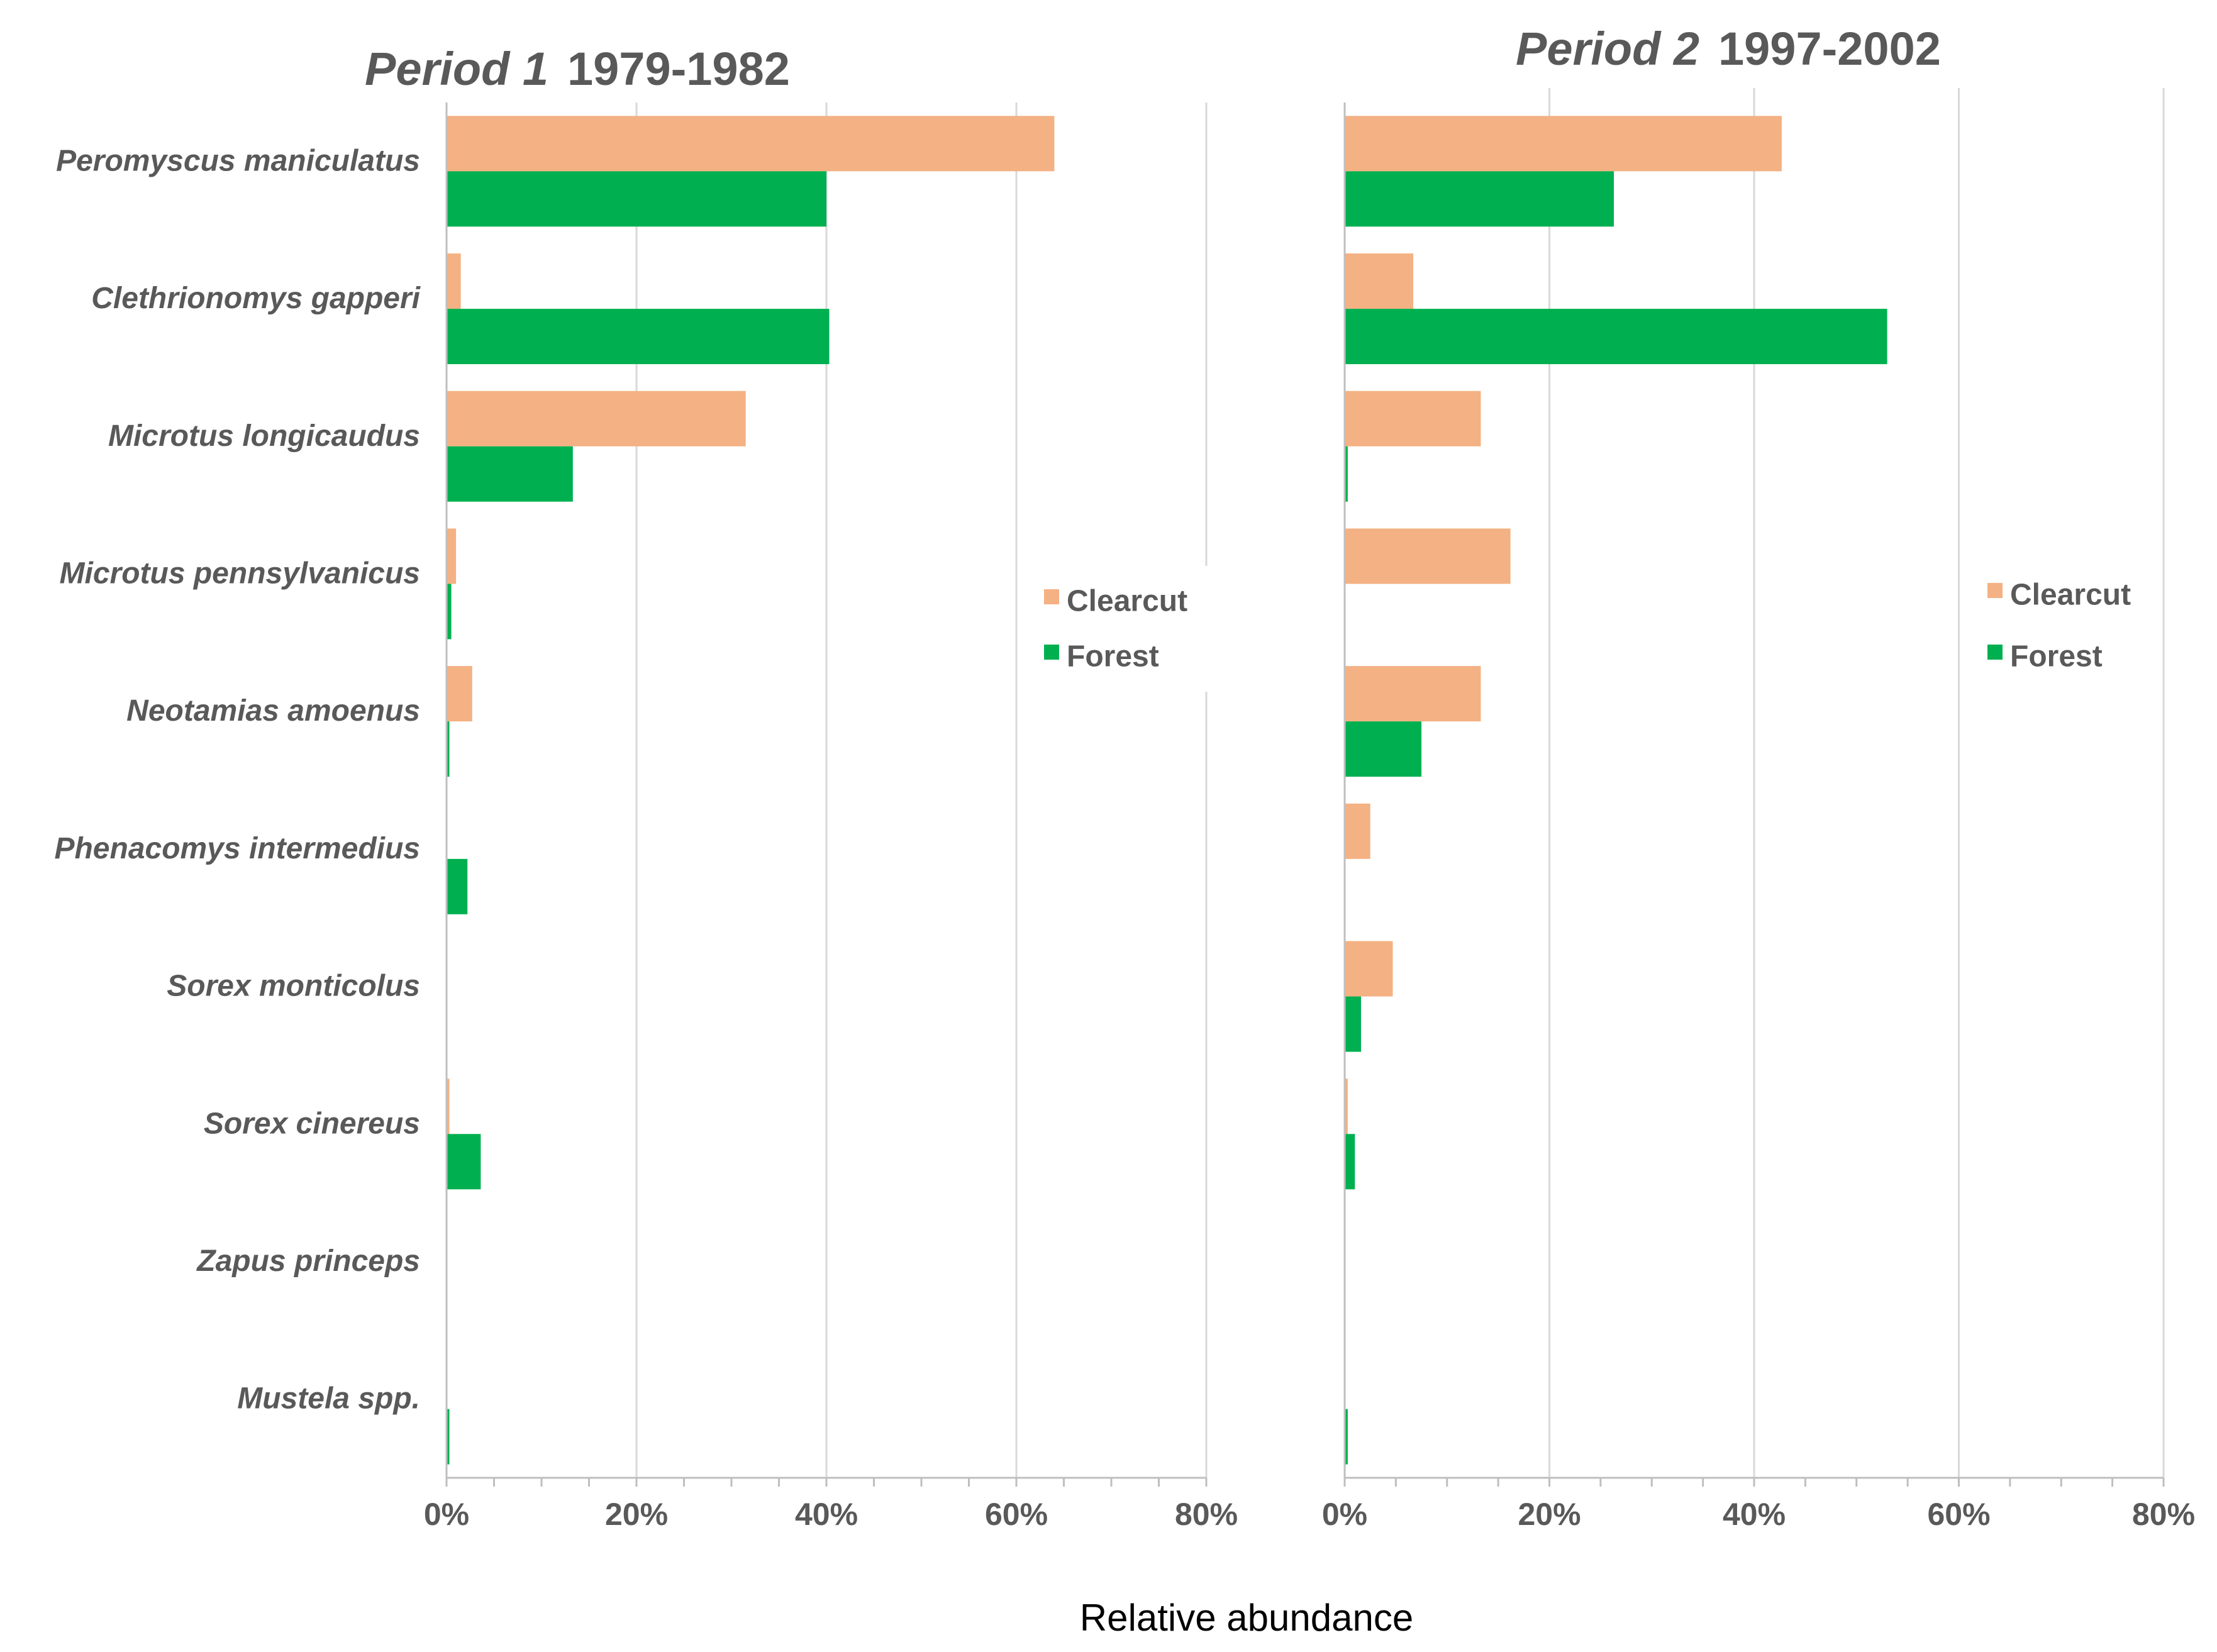  I want to click on species-label-peromyscus-maniculatus: Peromyscus maniculatus, so click(238, 160).